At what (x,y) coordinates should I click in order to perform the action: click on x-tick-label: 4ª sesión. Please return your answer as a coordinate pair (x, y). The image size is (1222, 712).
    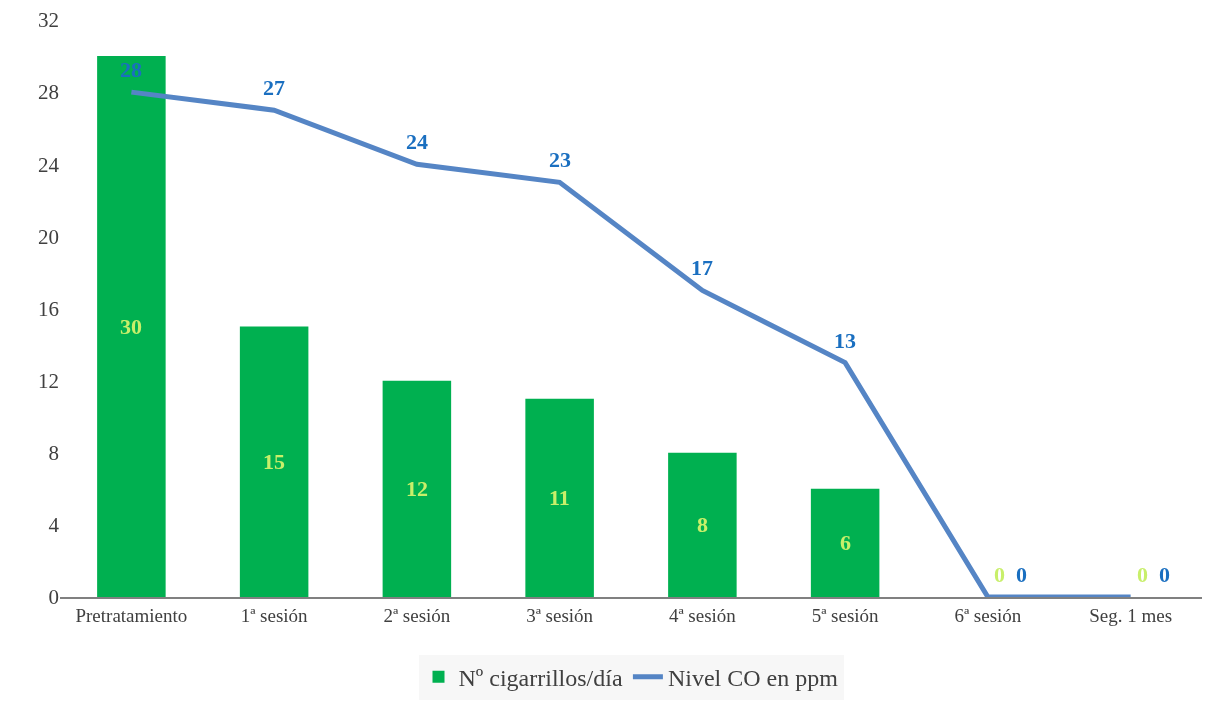
    Looking at the image, I should click on (702, 615).